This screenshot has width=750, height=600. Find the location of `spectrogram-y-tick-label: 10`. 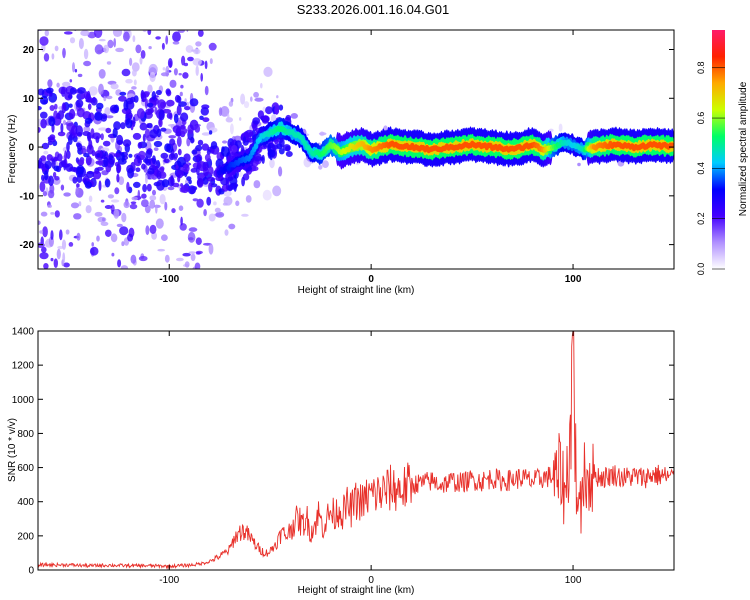

spectrogram-y-tick-label: 10 is located at coordinates (29, 99).